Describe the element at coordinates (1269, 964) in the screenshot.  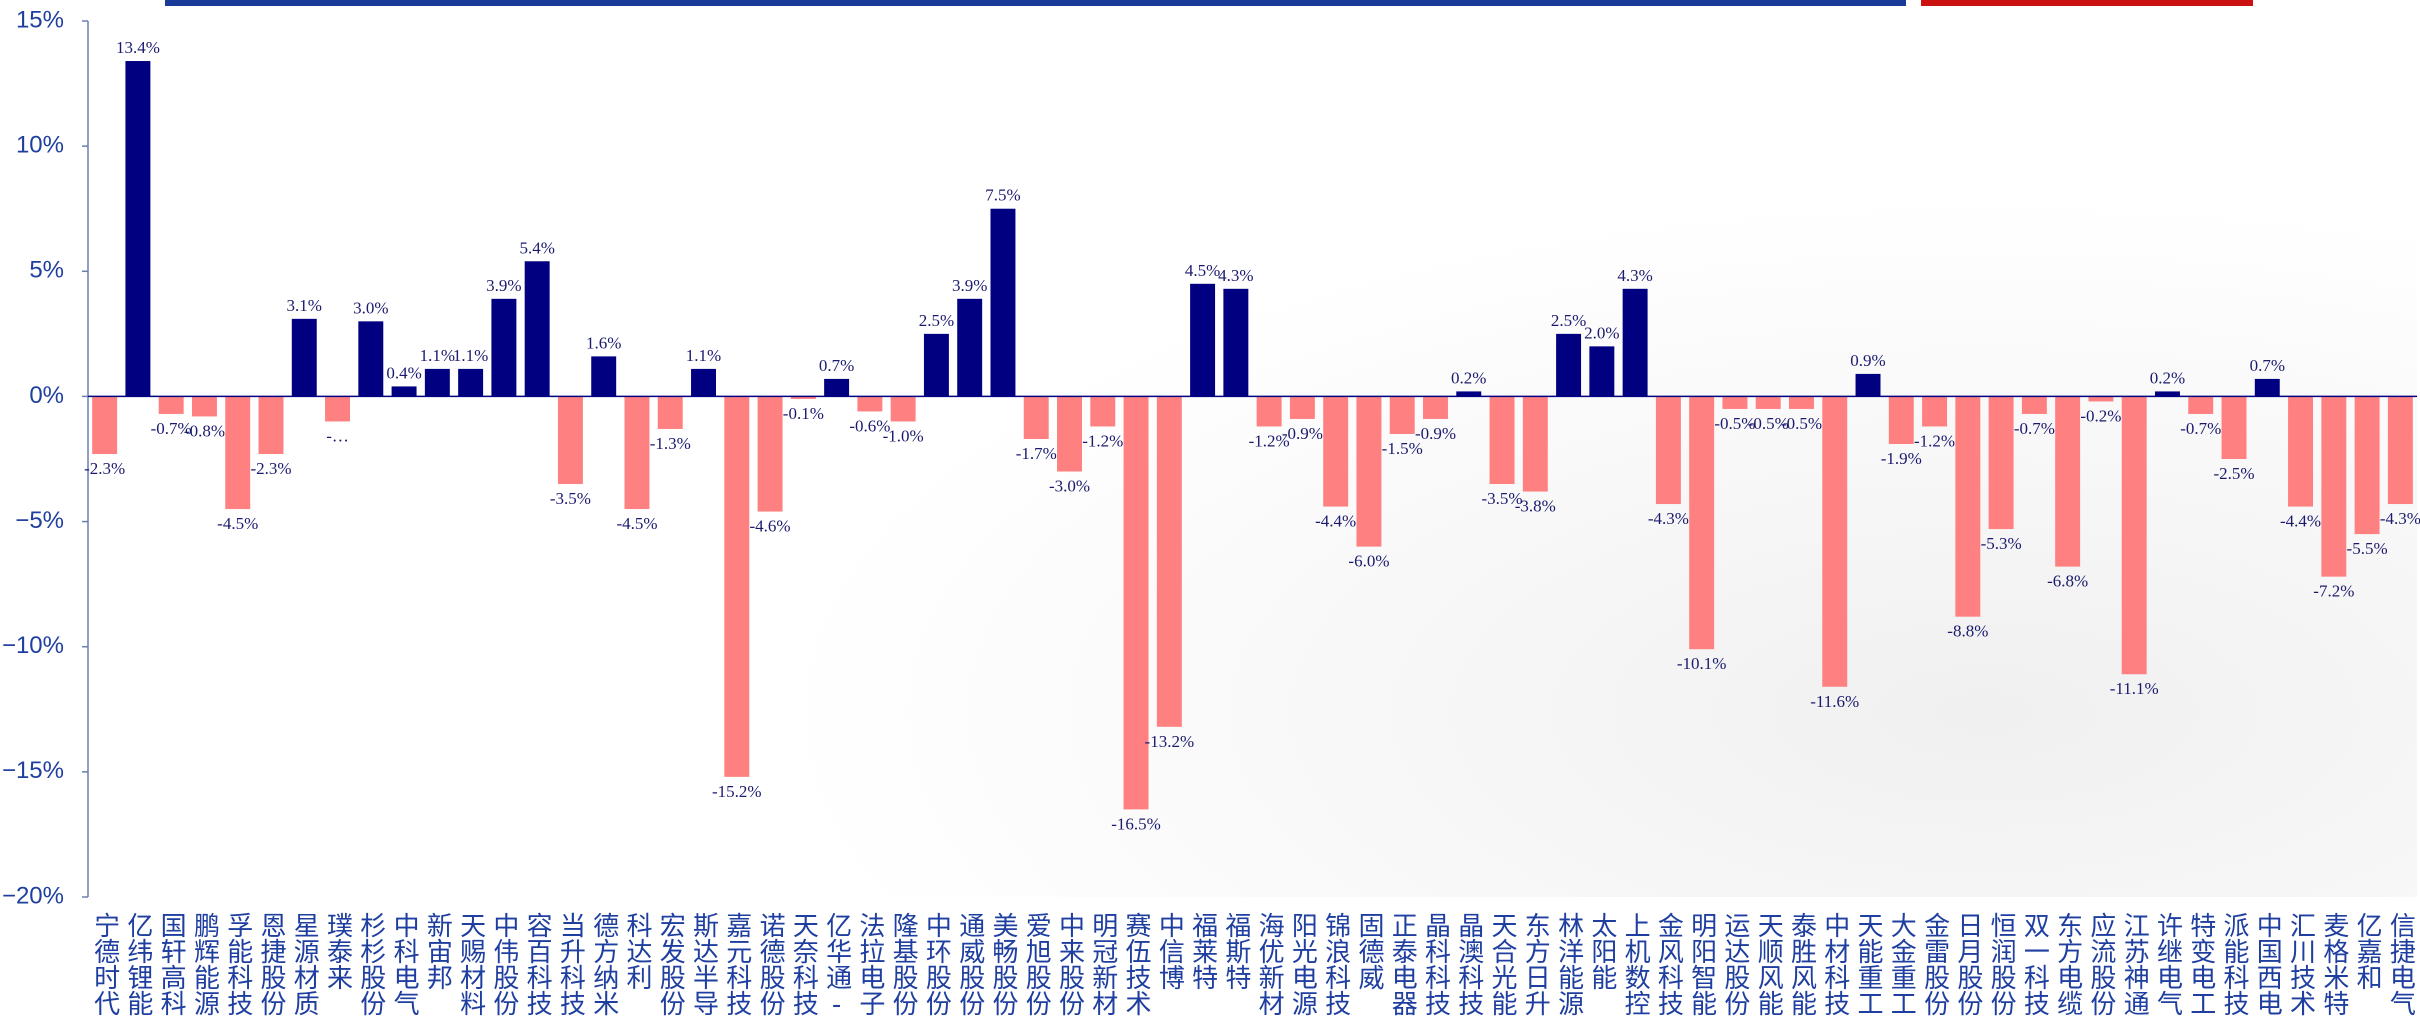
I see `x-tick-label: 海优新材` at that location.